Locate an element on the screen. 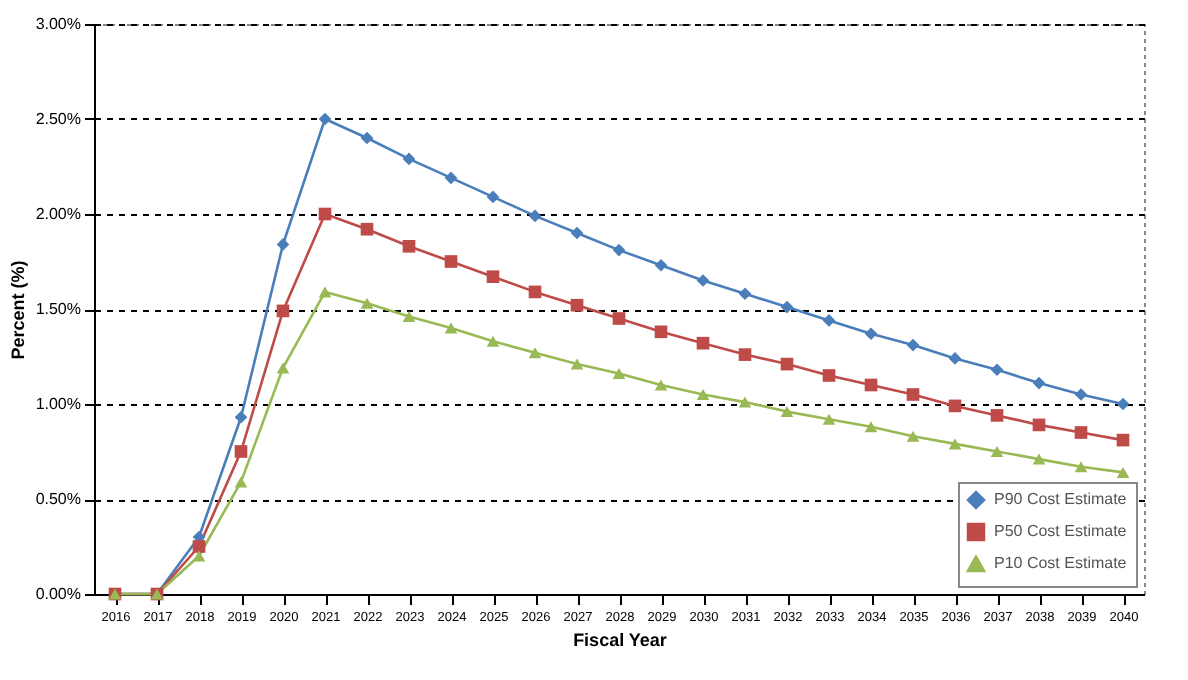 The image size is (1188, 680). y-axis-title: Percent (%) is located at coordinates (17, 310).